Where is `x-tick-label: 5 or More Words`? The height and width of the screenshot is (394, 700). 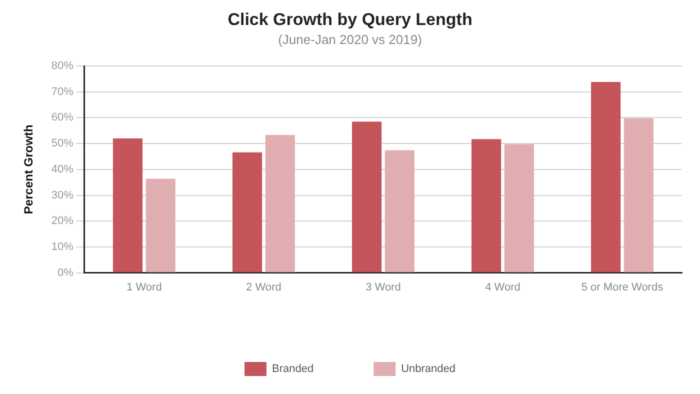 x-tick-label: 5 or More Words is located at coordinates (622, 287).